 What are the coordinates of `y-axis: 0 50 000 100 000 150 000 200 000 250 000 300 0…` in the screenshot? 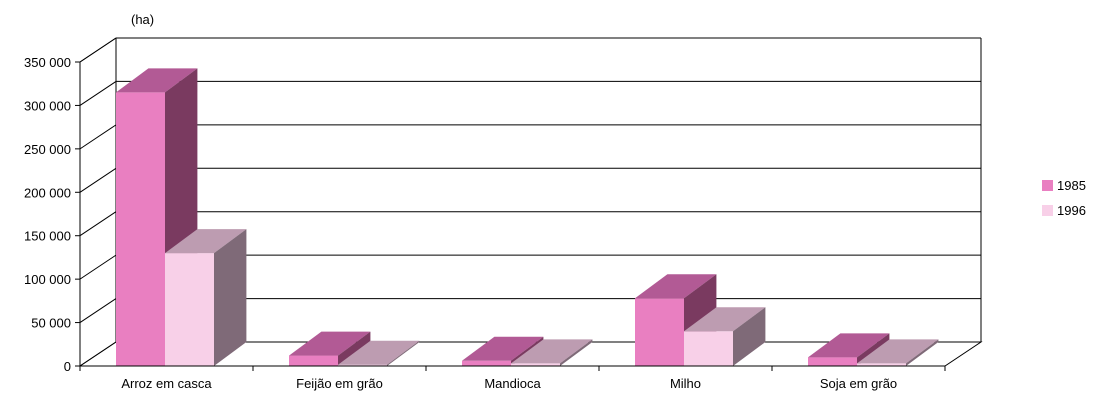 It's located at (52, 214).